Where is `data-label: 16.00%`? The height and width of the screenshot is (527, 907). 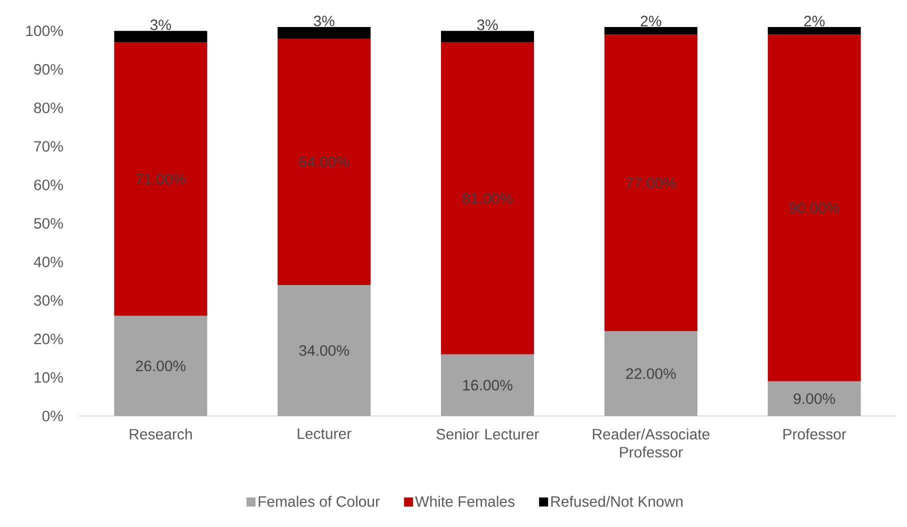 data-label: 16.00% is located at coordinates (487, 385).